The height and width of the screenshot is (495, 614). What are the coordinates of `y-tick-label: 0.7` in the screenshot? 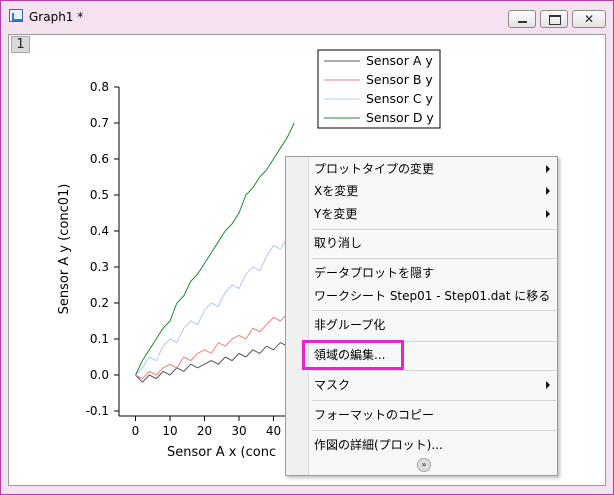 It's located at (99, 123).